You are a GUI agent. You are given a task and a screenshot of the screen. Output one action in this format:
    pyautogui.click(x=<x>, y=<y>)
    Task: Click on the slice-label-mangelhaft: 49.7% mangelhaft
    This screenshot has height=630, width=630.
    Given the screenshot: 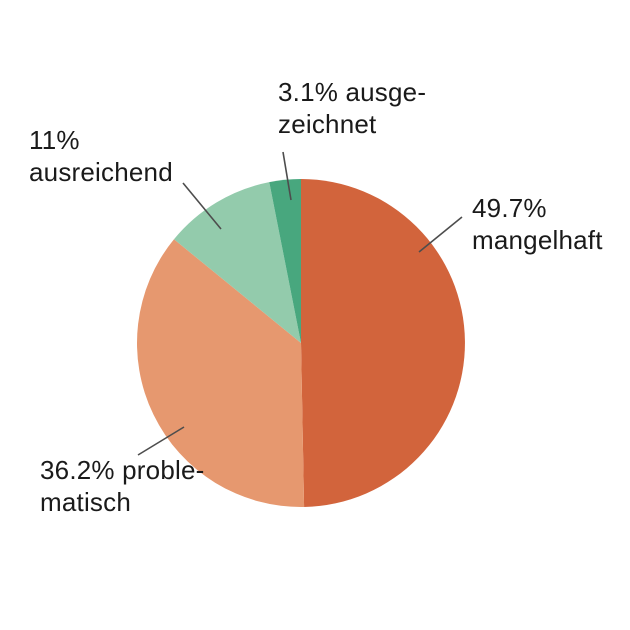 What is the action you would take?
    pyautogui.click(x=537, y=224)
    